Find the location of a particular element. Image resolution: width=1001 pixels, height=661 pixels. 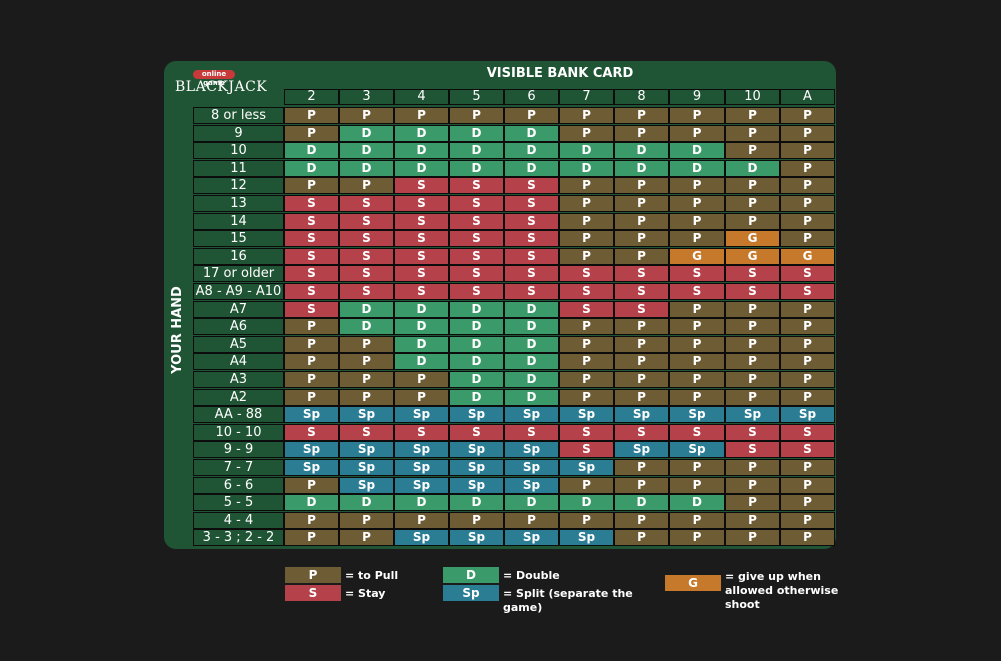

row-header: A8 - A9 - A10 is located at coordinates (238, 291).